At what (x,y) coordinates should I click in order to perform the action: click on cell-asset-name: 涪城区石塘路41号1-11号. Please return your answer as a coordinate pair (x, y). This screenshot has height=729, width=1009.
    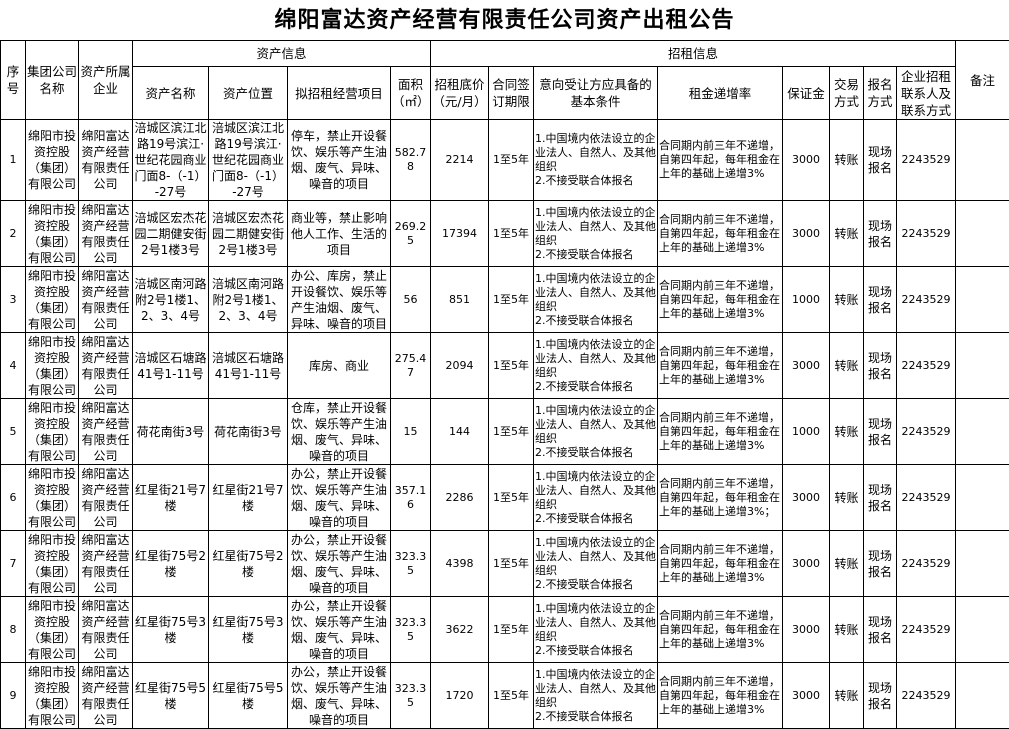
    Looking at the image, I should click on (171, 366).